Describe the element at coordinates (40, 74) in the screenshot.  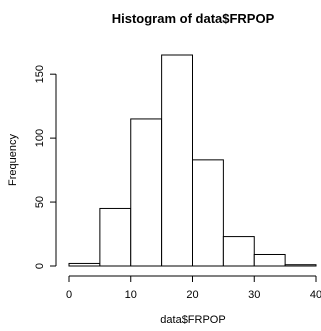
I see `y-tick-label: 150` at that location.